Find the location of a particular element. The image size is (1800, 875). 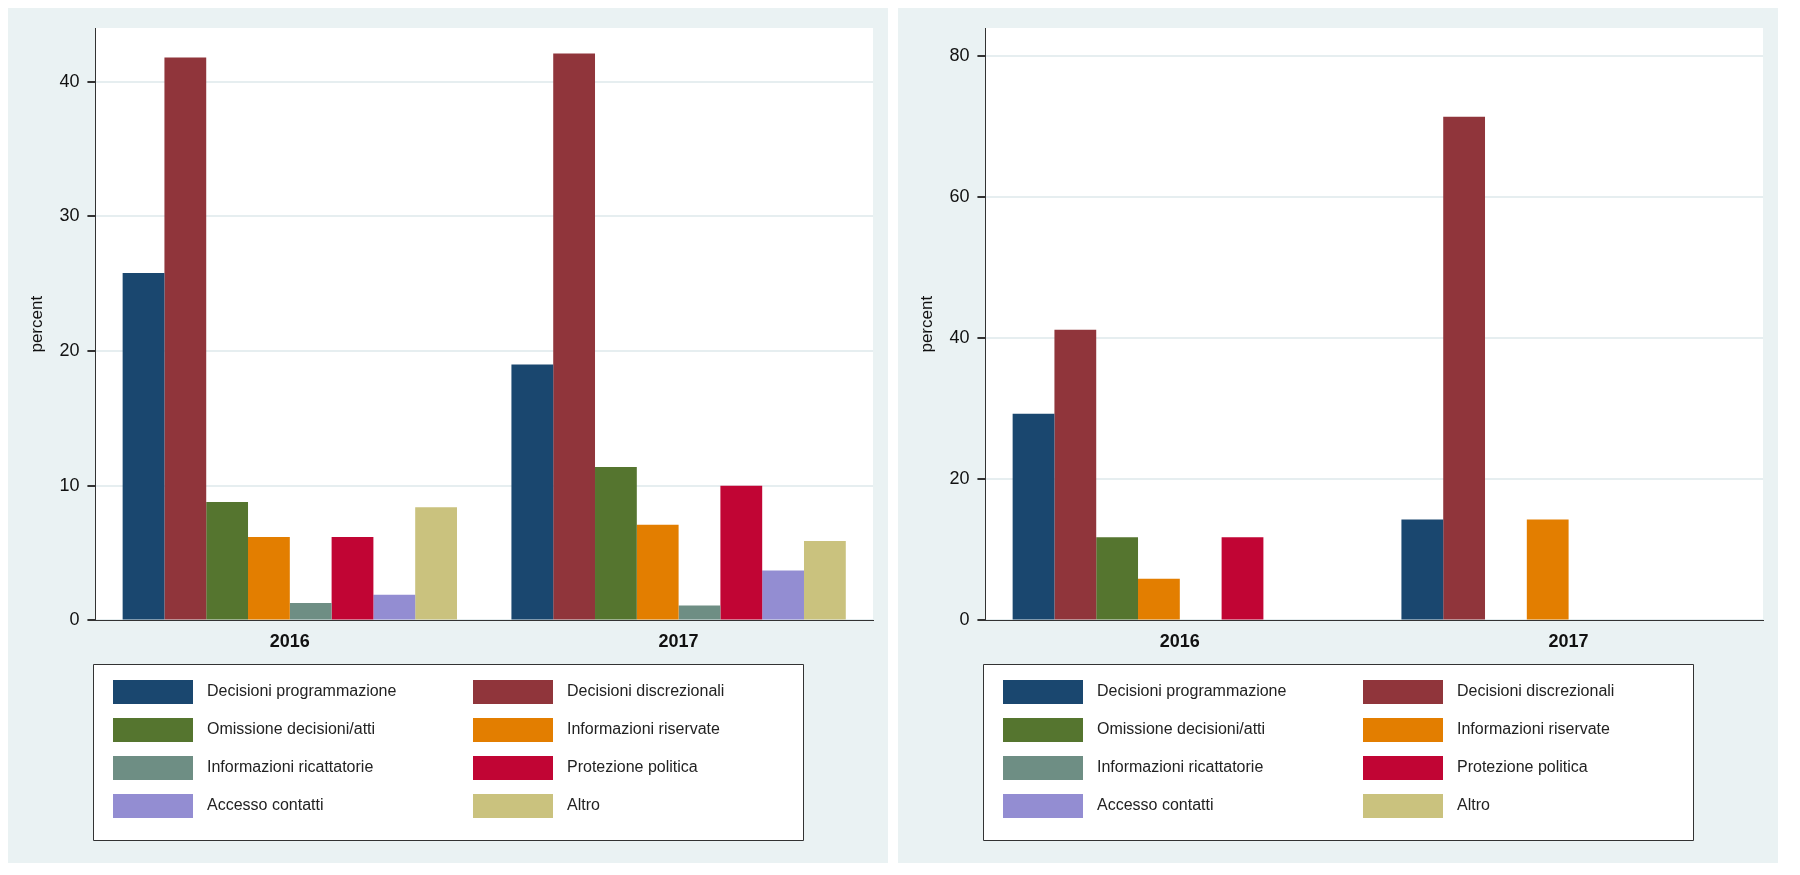

y-tick-label: 60 is located at coordinates (959, 196).